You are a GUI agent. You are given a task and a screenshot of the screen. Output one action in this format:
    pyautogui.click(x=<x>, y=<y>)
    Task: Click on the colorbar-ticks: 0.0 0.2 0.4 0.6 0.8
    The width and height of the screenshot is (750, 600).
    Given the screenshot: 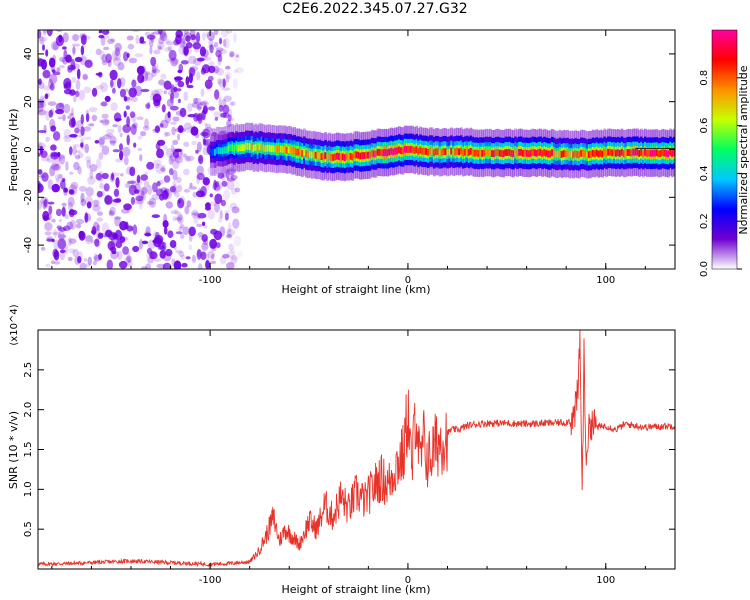 What is the action you would take?
    pyautogui.click(x=720, y=173)
    